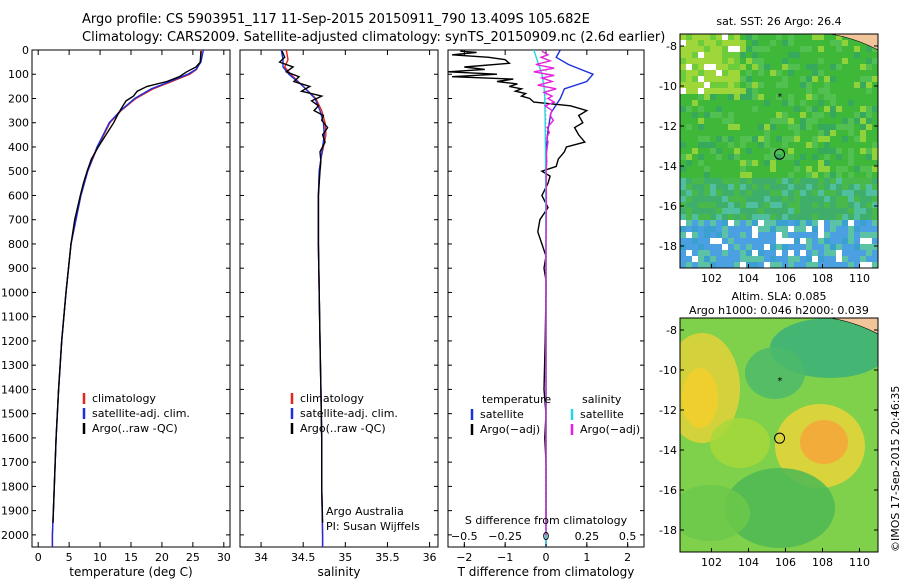  Describe the element at coordinates (505, 536) in the screenshot. I see `s-axis-tick-label: −0.25` at that location.